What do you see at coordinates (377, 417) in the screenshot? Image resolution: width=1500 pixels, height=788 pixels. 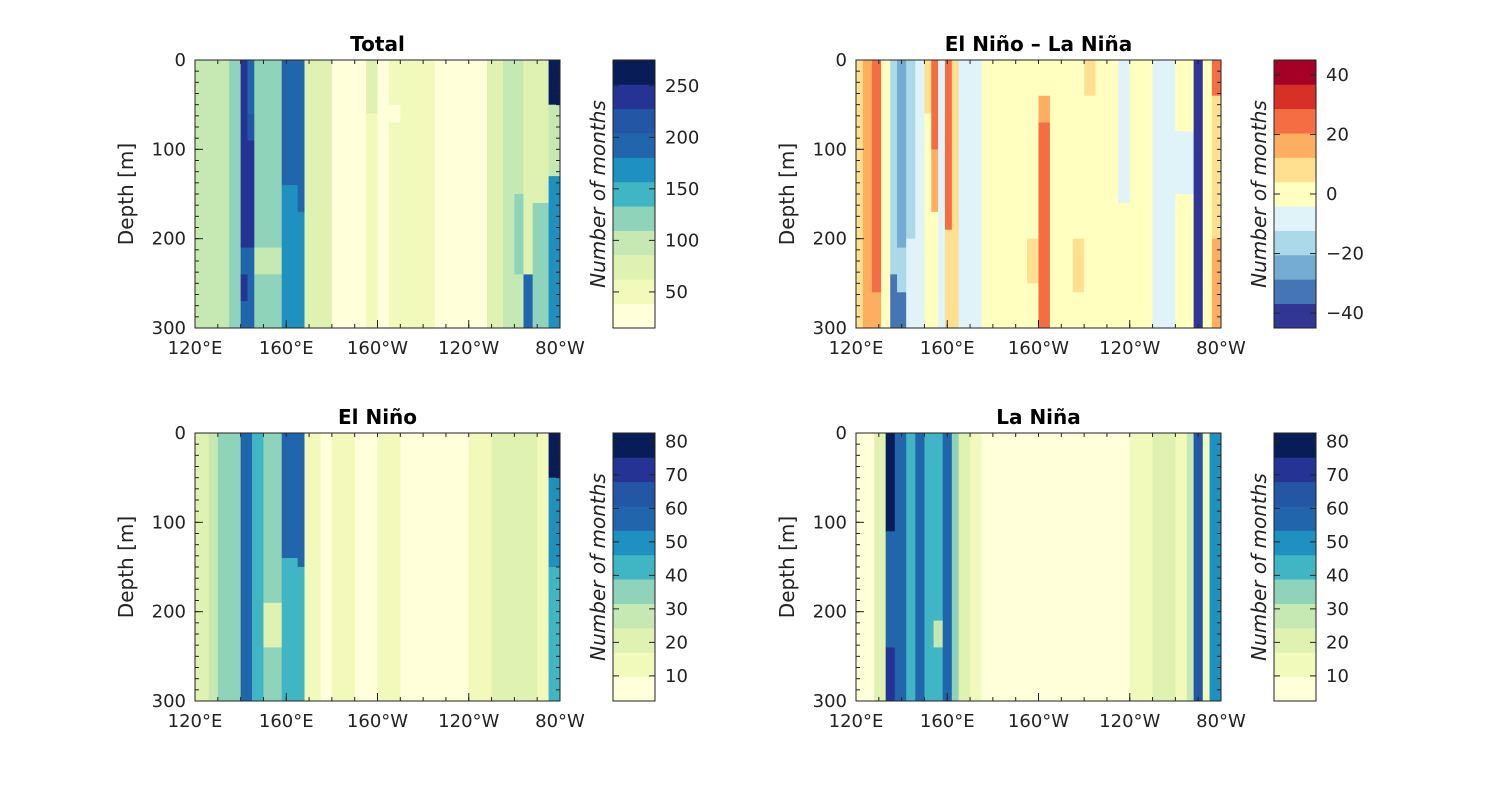 I see `panel-title: El Niño` at bounding box center [377, 417].